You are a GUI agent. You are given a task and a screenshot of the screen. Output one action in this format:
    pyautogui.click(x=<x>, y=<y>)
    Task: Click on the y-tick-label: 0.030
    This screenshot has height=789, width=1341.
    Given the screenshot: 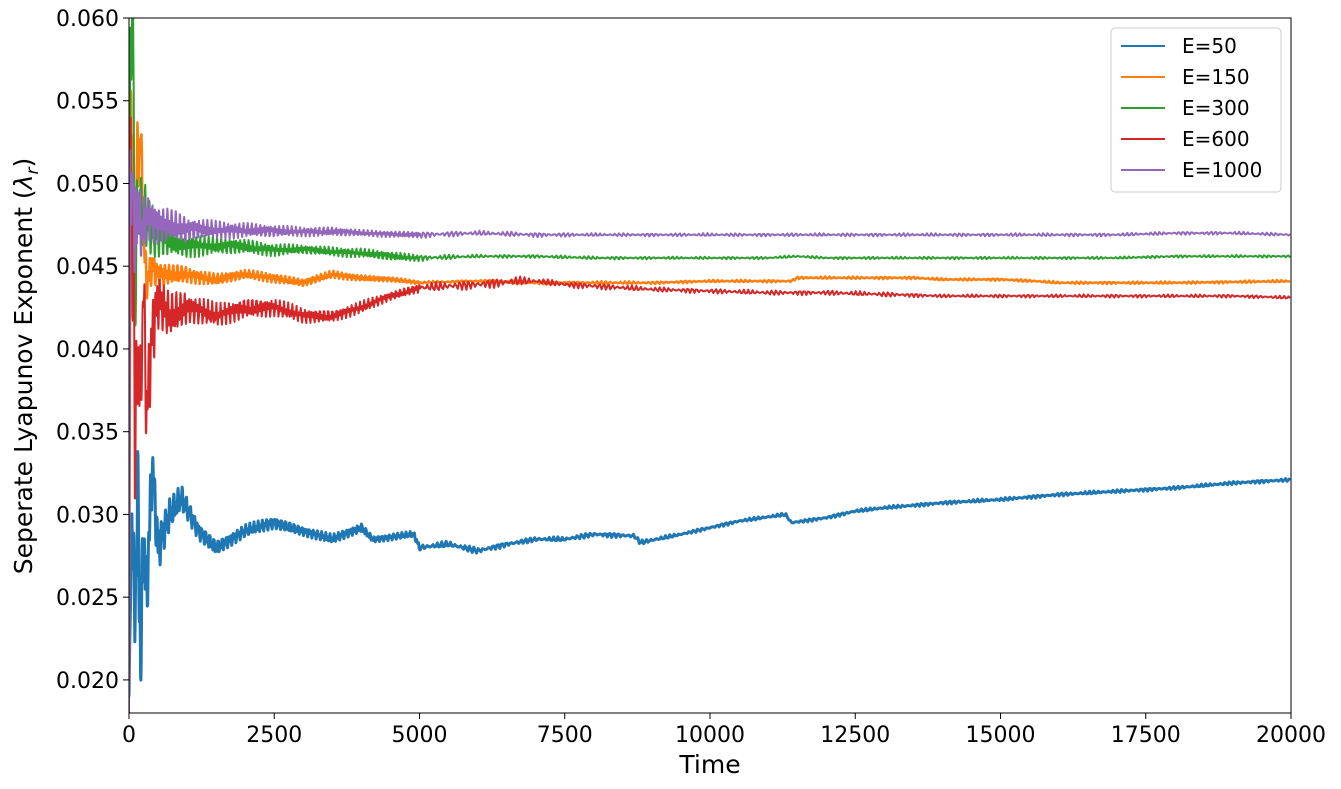 What is the action you would take?
    pyautogui.click(x=87, y=515)
    